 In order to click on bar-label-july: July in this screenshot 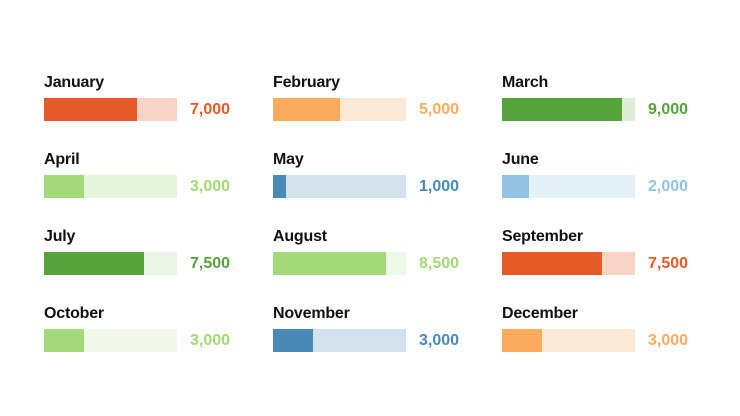, I will do `click(60, 236)`.